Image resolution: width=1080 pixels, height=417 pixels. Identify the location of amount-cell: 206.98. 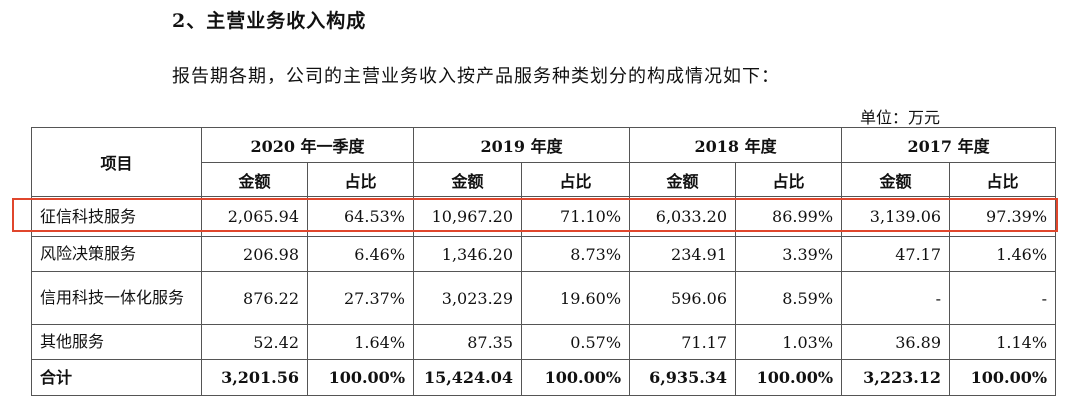
(254, 254).